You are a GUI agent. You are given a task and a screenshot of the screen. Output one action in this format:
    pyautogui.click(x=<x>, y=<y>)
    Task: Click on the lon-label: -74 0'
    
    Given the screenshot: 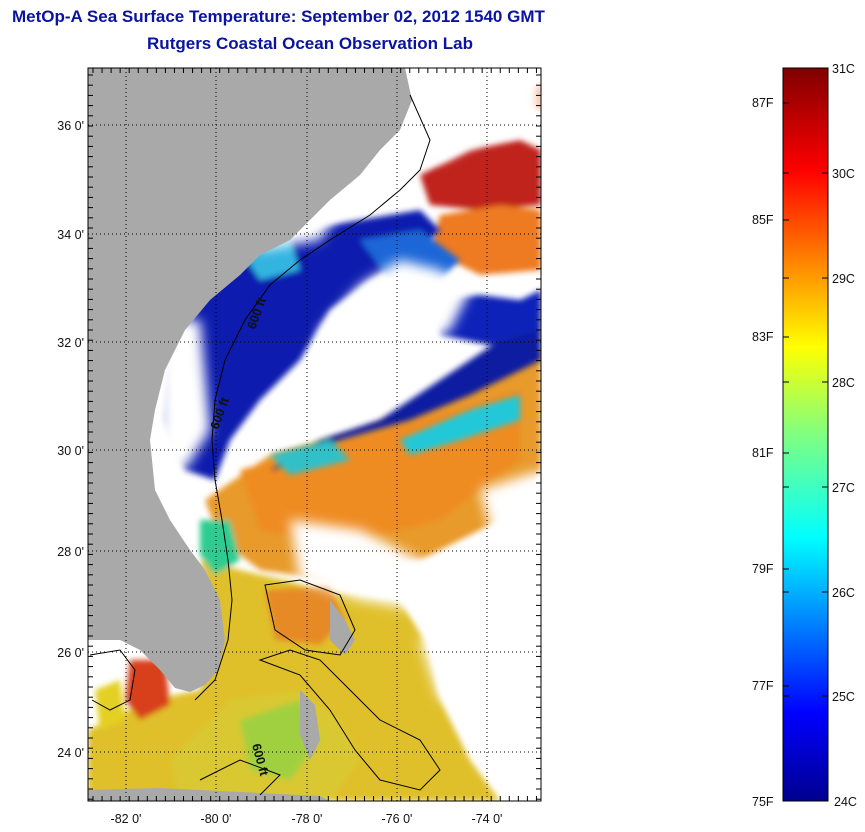 What is the action you would take?
    pyautogui.click(x=487, y=819)
    